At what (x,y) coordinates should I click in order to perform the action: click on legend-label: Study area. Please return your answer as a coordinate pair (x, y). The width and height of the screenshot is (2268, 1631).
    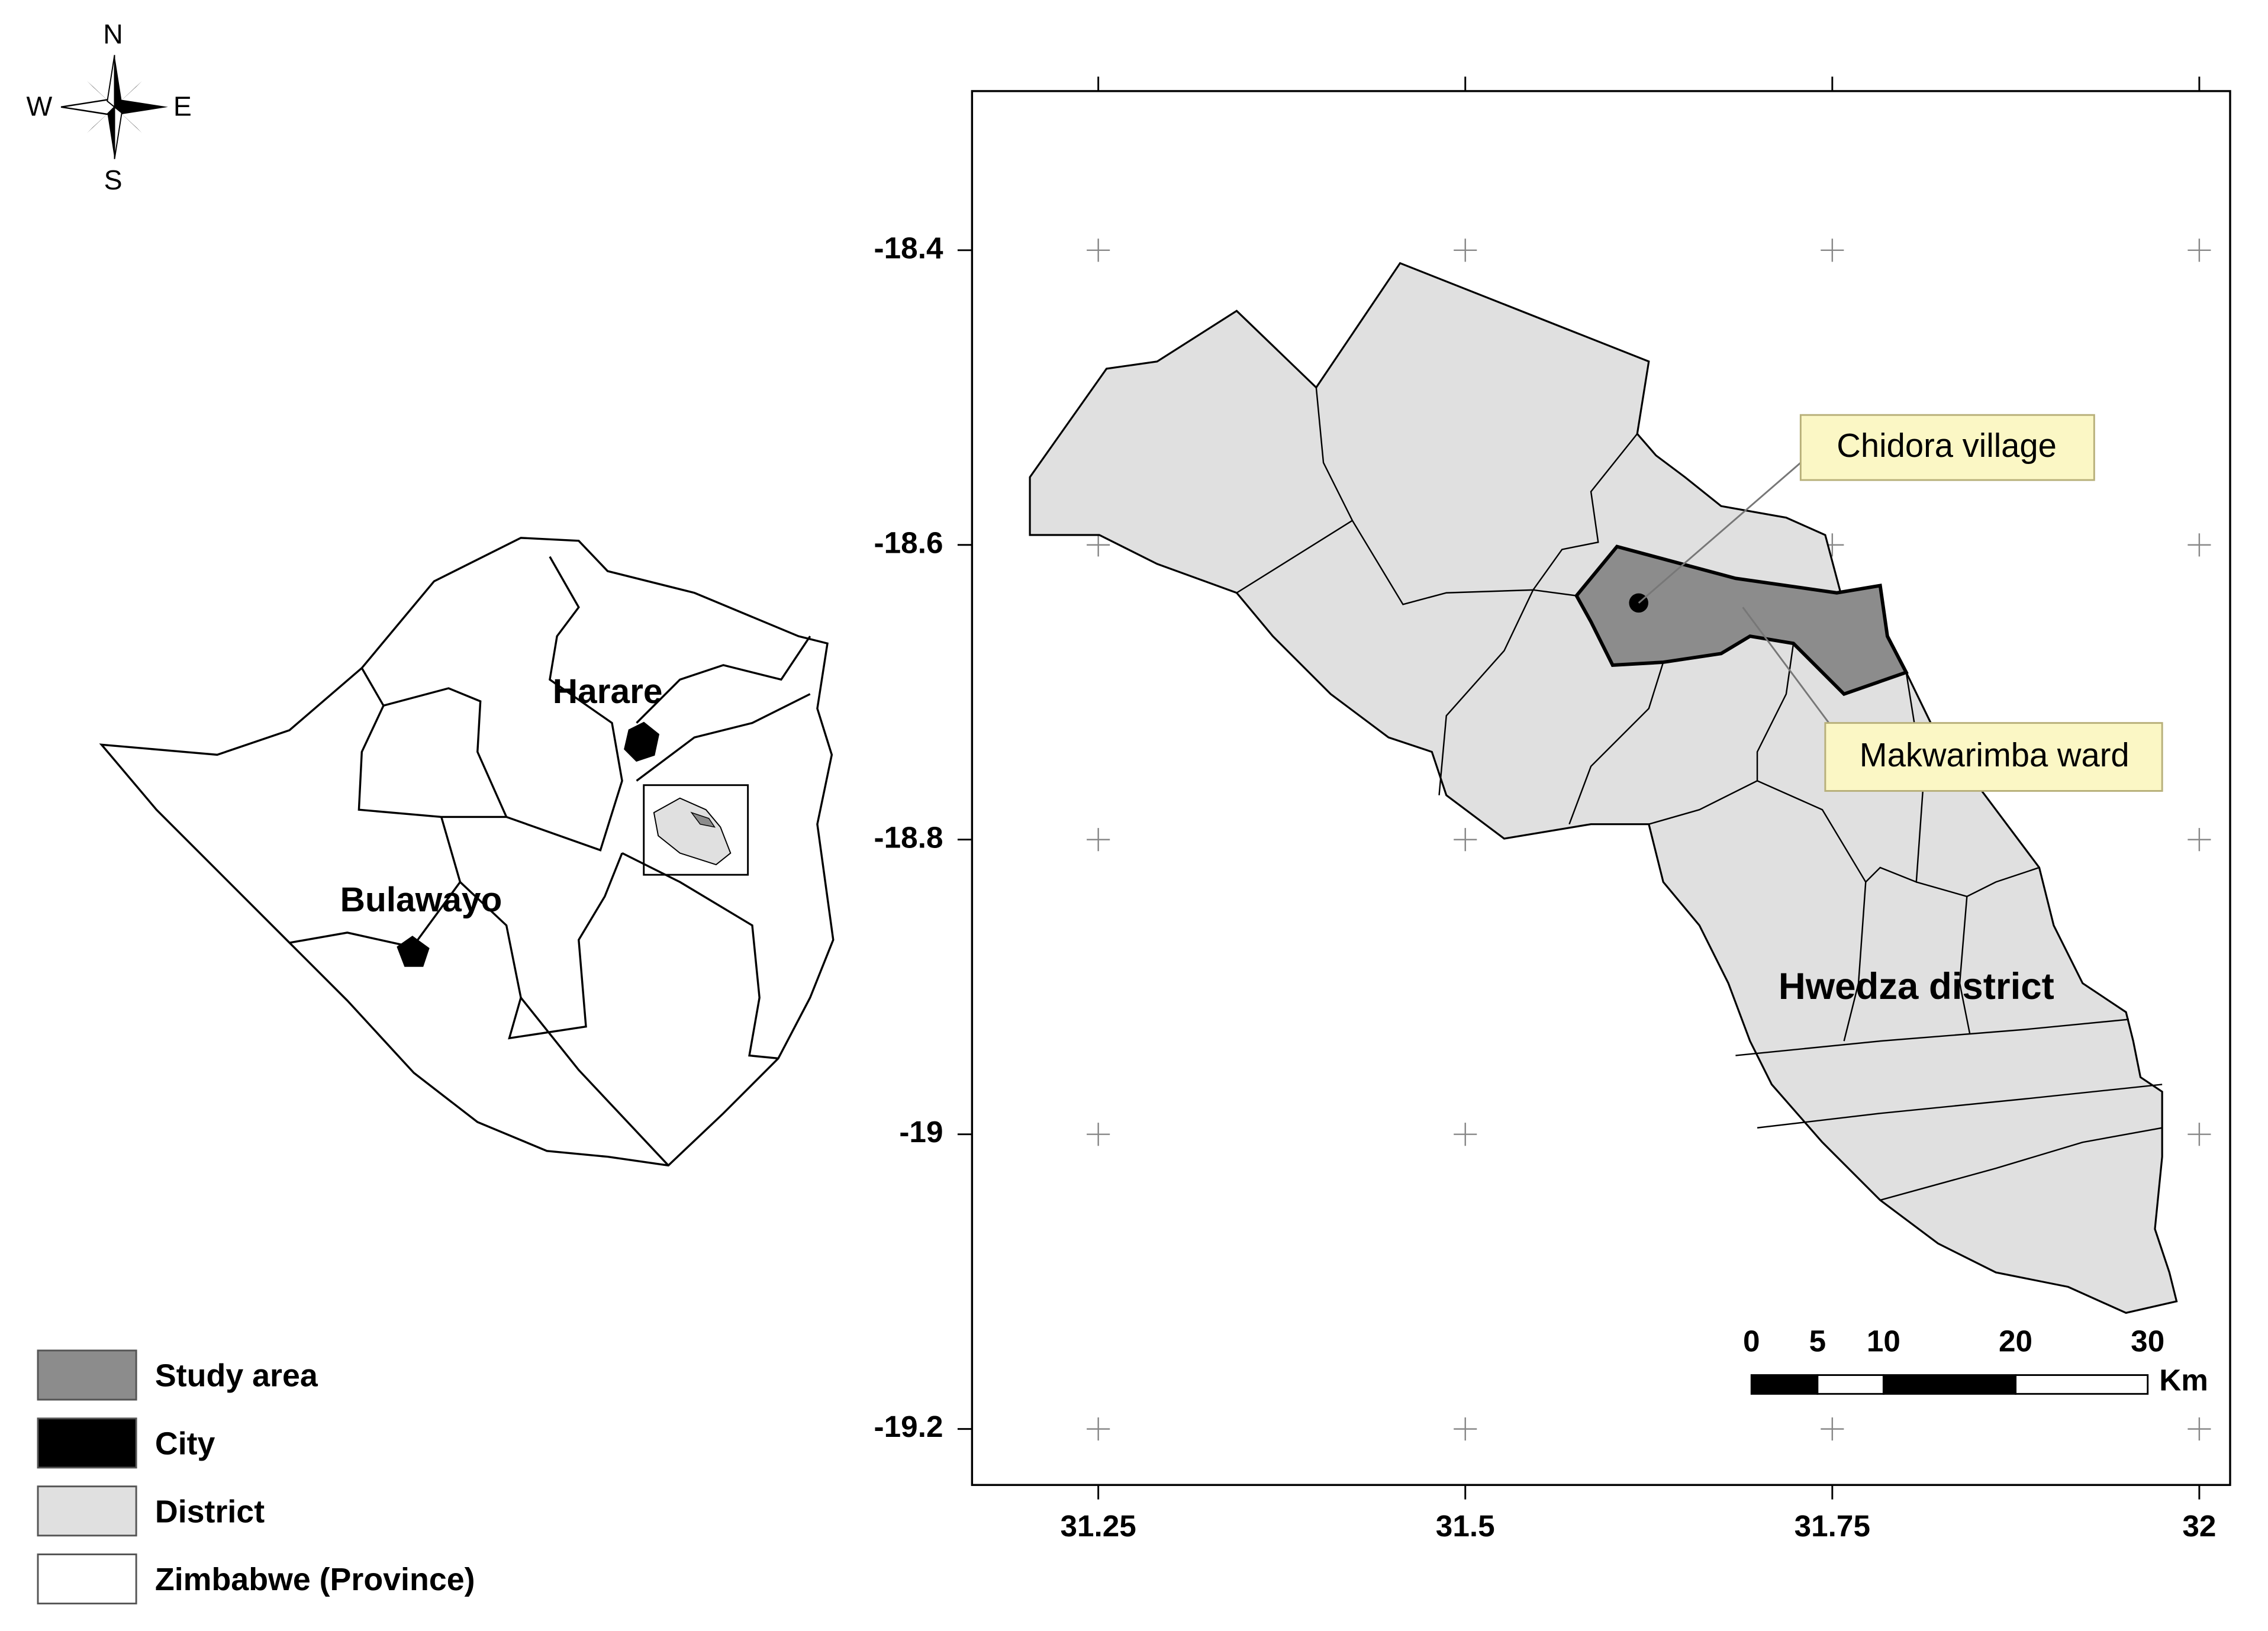
    Looking at the image, I should click on (237, 1376).